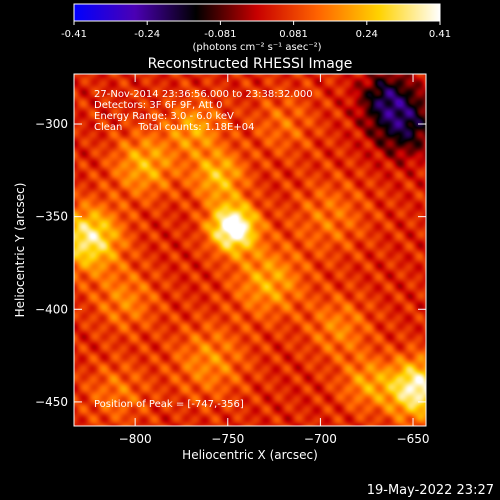  I want to click on colorbar-tick-label: -0.41, so click(74, 34).